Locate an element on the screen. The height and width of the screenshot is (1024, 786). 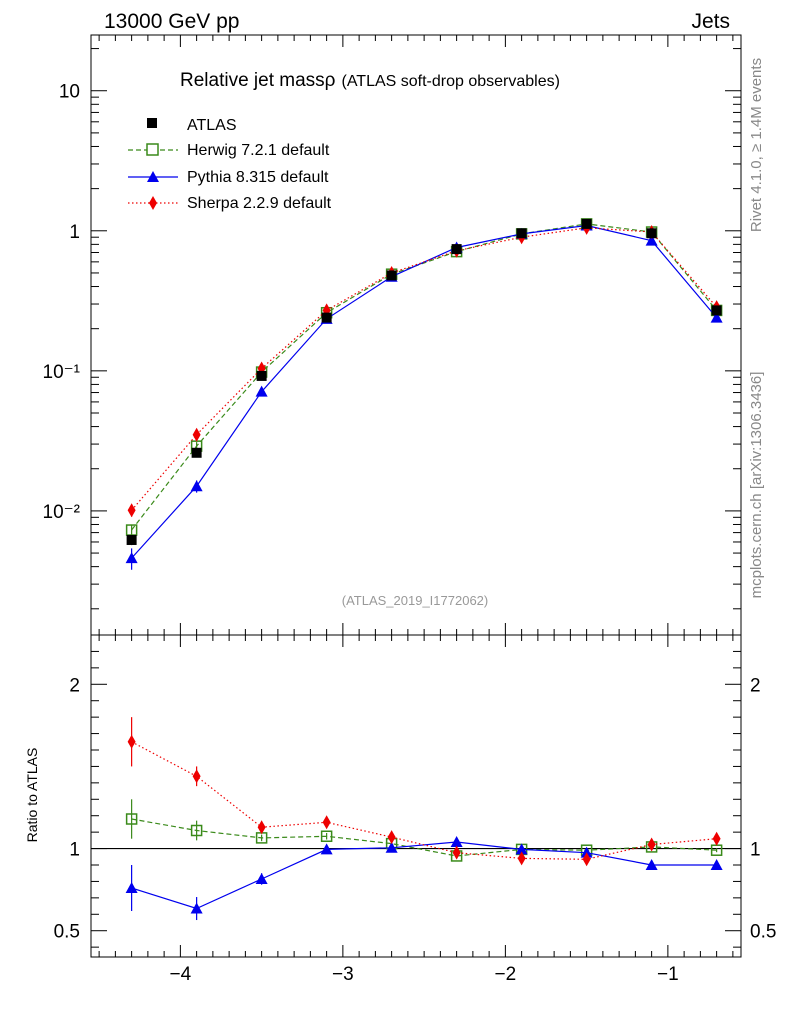
legend-label-atlas: ATLAS is located at coordinates (212, 125).